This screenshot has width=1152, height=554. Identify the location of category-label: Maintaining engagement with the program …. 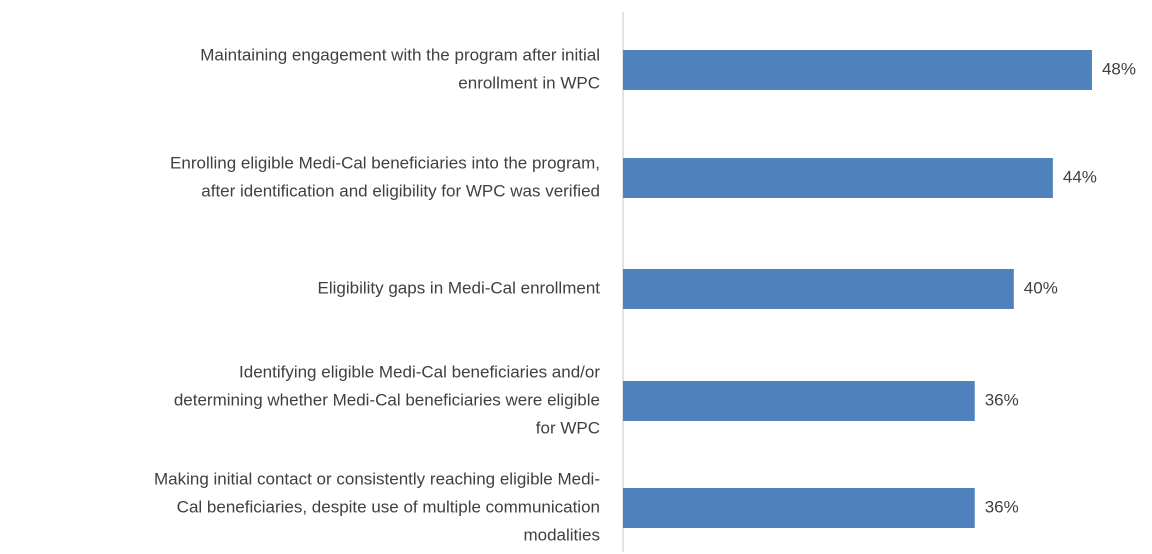
(400, 54).